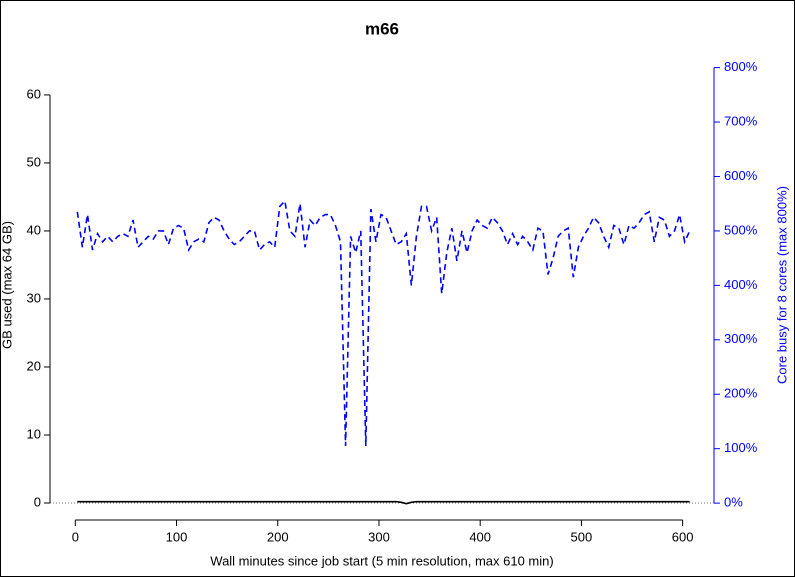 The height and width of the screenshot is (577, 795). What do you see at coordinates (34, 229) in the screenshot?
I see `y-tick-label: 40` at bounding box center [34, 229].